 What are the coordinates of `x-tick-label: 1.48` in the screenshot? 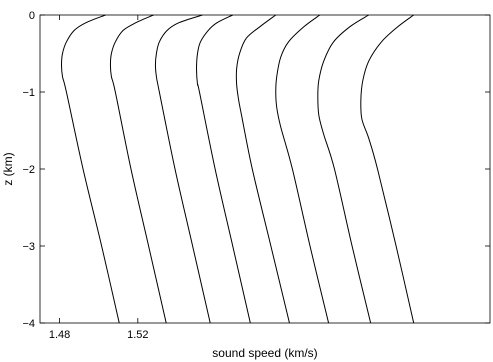 It's located at (59, 335).